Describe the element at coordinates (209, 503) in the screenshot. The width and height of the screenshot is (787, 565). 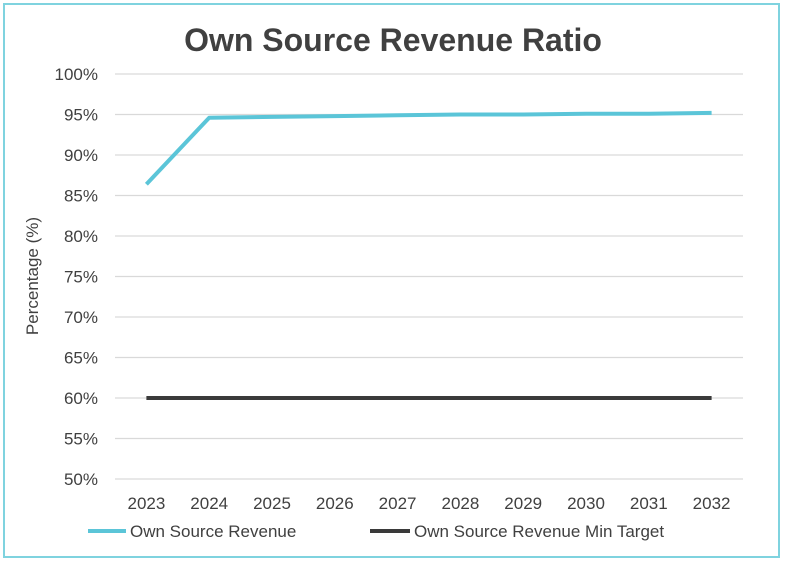
I see `x-tick-label: 2024` at that location.